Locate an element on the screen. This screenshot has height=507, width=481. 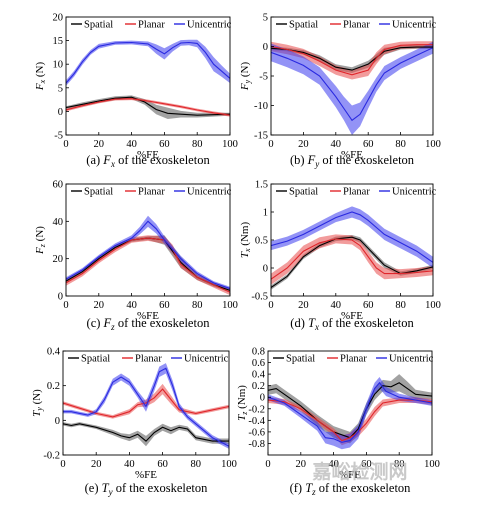
band-unicentric is located at coordinates (352, 88).